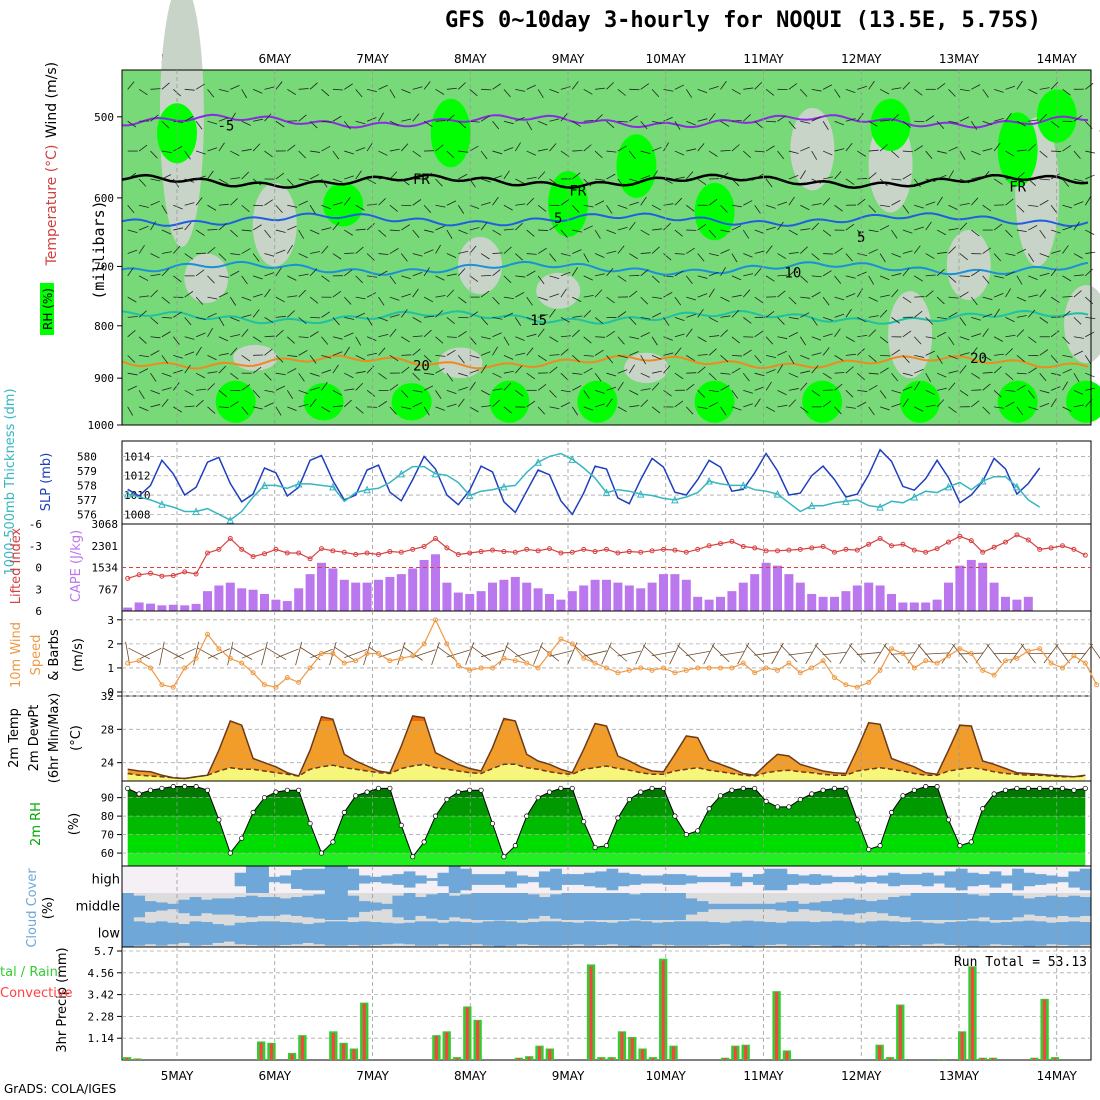 The image size is (1100, 1100). Describe the element at coordinates (861, 59) in the screenshot. I see `top-date-label: 12MAY` at that location.